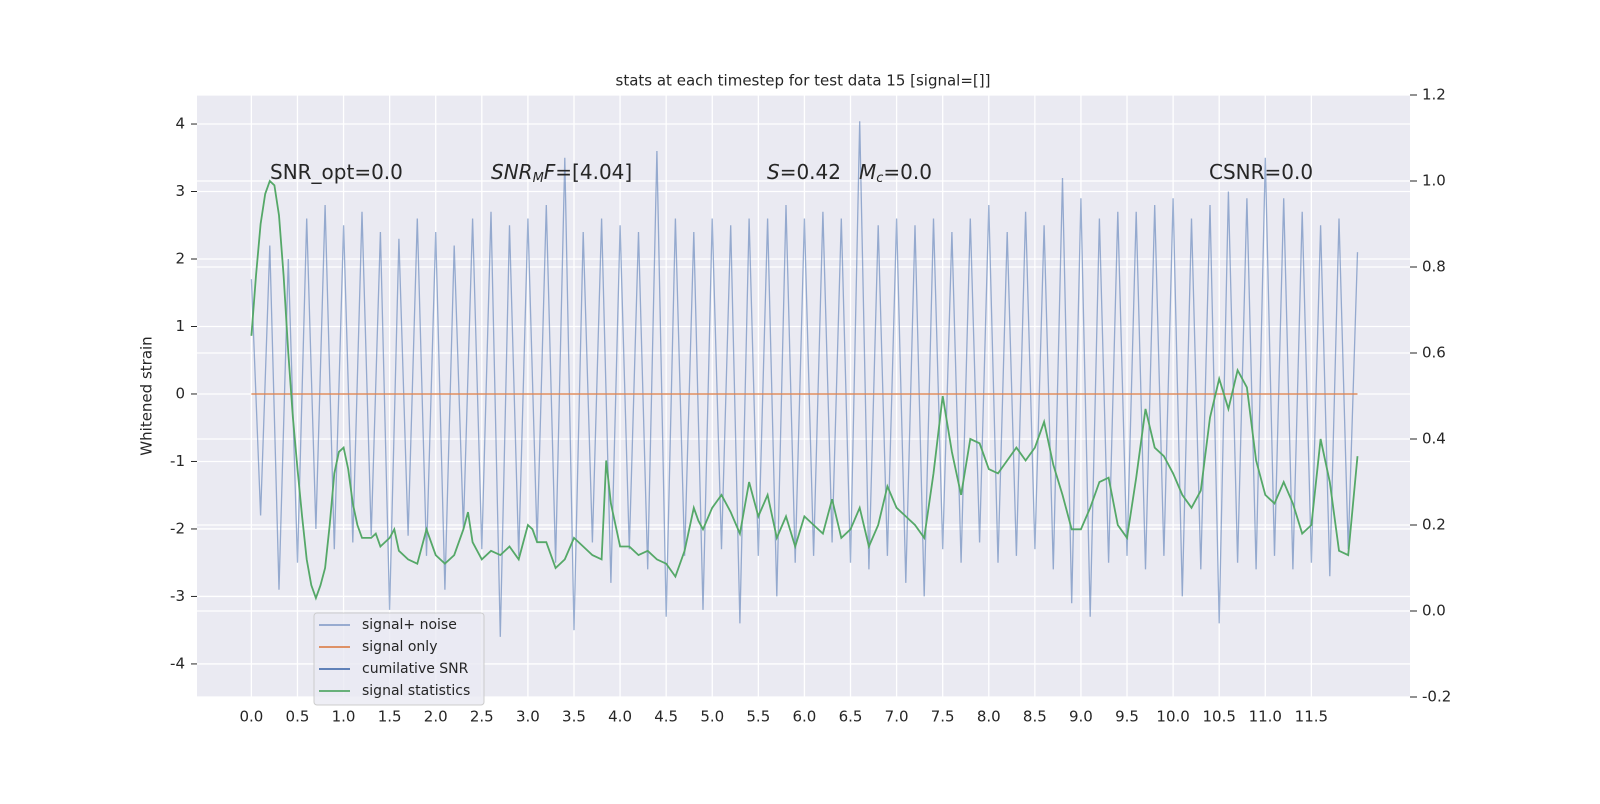 The height and width of the screenshot is (804, 1600). I want to click on x-tick-label: 10.0, so click(1172, 717).